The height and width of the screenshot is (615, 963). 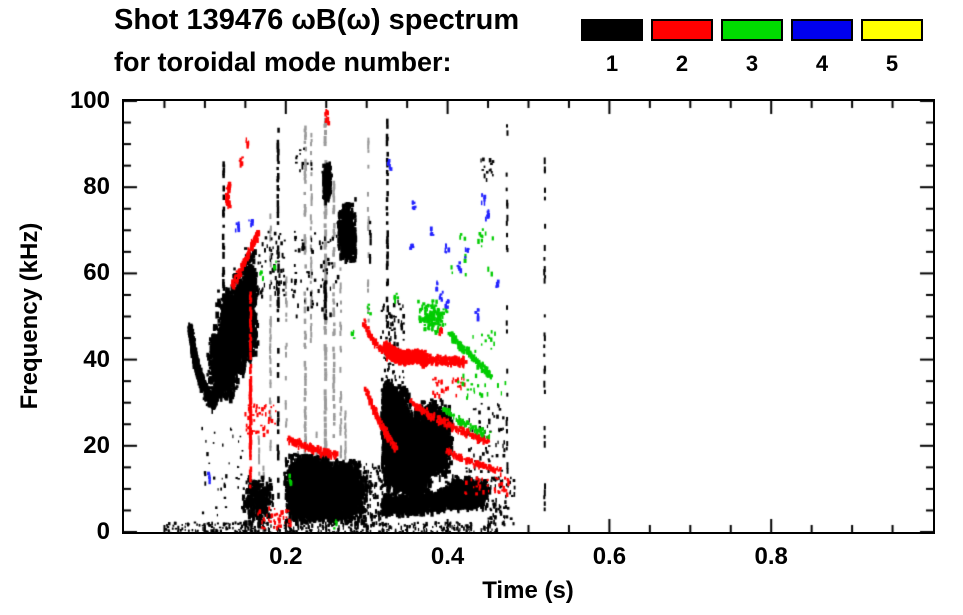 What do you see at coordinates (528, 590) in the screenshot?
I see `x-axis-title: Time (s)` at bounding box center [528, 590].